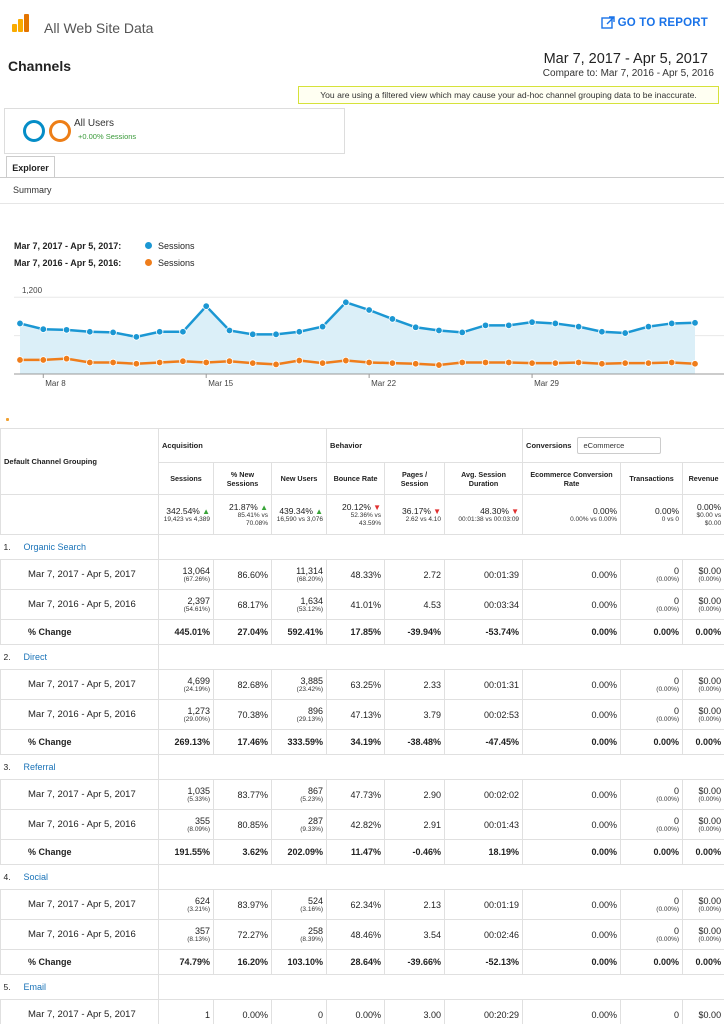 The image size is (724, 1024). I want to click on channel-link: Social, so click(36, 877).